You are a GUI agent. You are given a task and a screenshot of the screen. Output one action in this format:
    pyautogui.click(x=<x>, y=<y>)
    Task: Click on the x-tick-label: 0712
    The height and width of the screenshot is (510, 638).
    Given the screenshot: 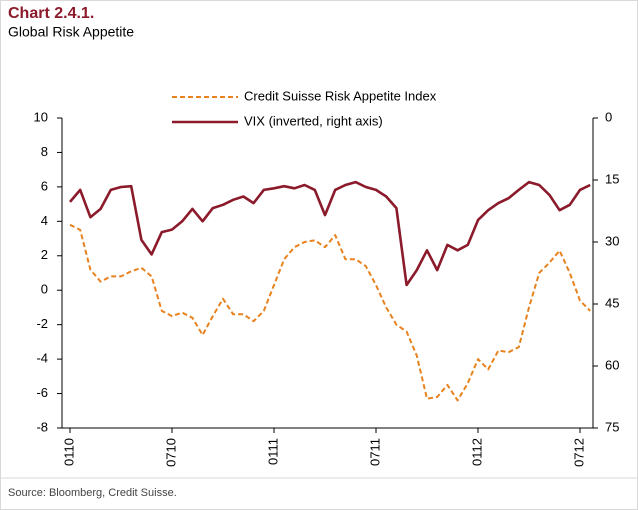 What is the action you would take?
    pyautogui.click(x=578, y=452)
    